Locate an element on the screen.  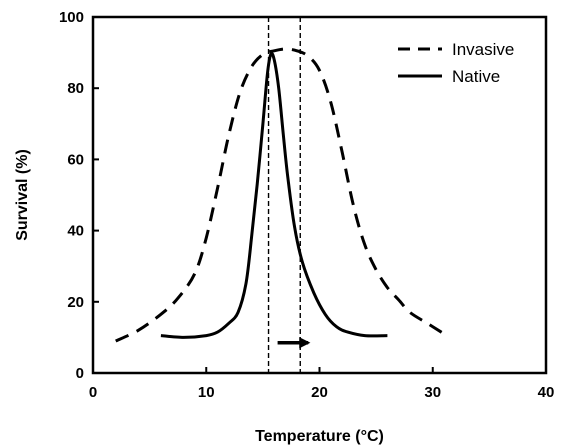
legend-label-native: Native is located at coordinates (476, 76).